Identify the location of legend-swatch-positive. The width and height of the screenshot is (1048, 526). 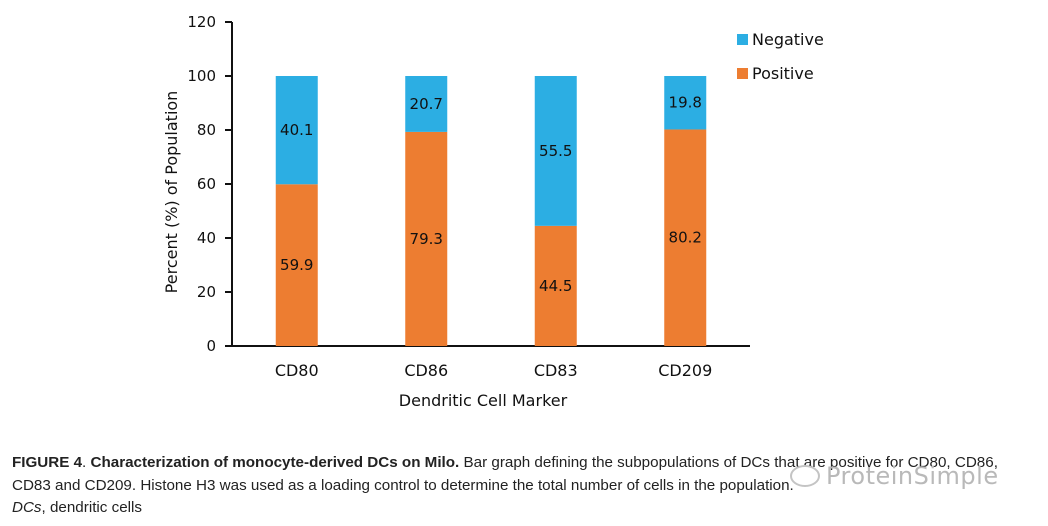
(742, 73).